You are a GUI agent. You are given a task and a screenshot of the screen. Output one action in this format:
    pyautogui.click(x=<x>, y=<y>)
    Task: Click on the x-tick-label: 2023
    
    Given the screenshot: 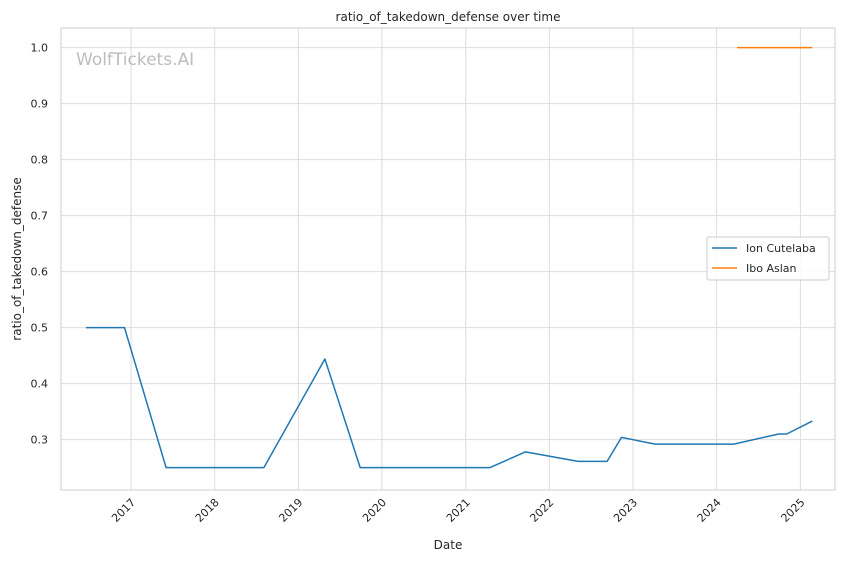 What is the action you would take?
    pyautogui.click(x=625, y=510)
    